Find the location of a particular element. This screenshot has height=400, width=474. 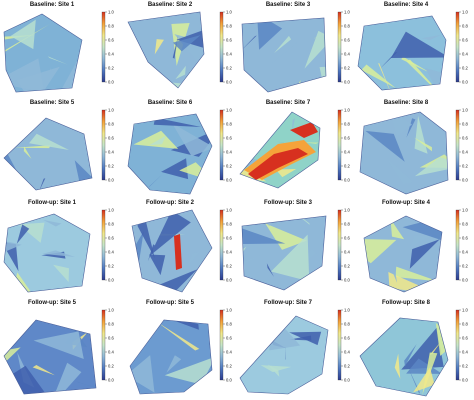

site-panel: Baseline: Site 2 0.0 0.2 0.4 0.6 0.8 1.0 is located at coordinates (179, 52).